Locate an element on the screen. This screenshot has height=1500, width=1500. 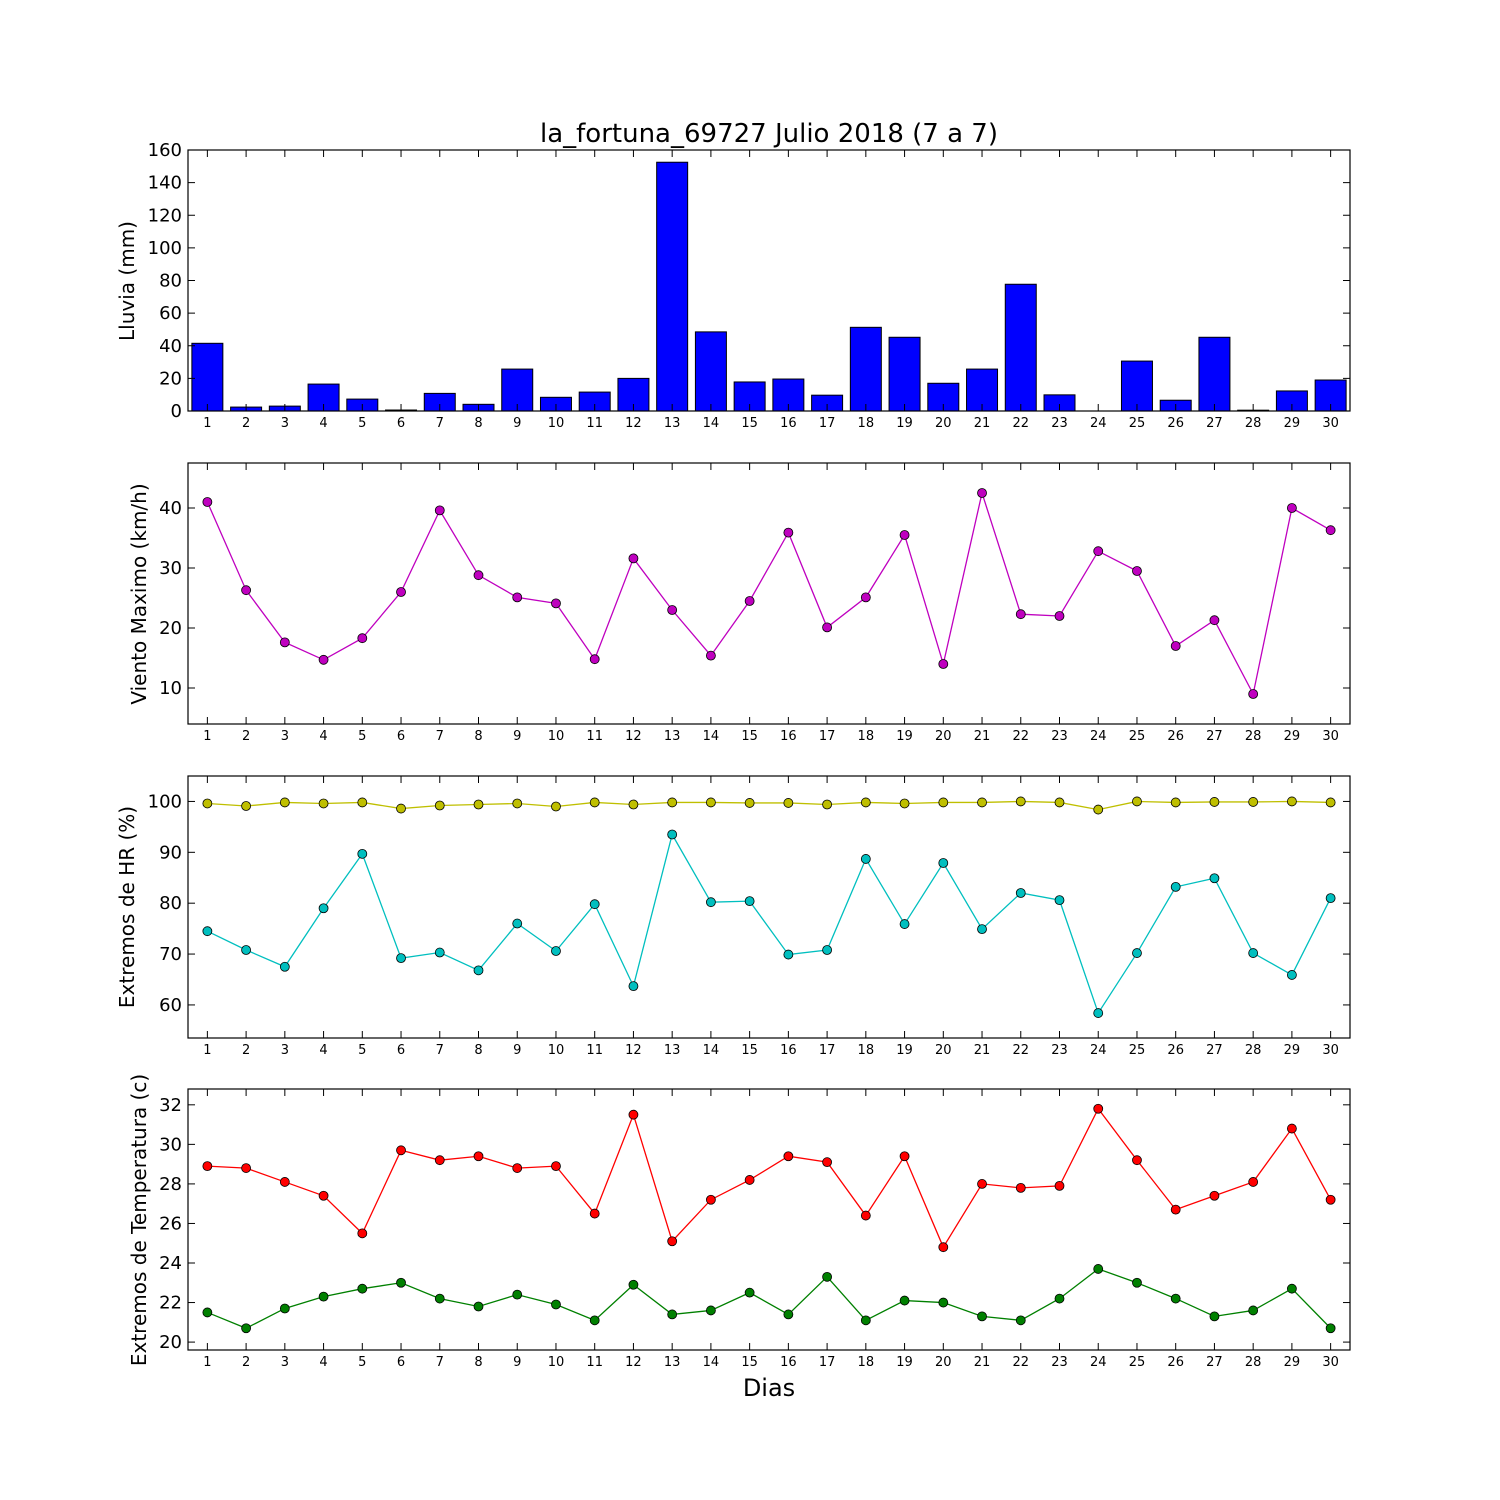
humidity-plot-area is located at coordinates (769, 907).